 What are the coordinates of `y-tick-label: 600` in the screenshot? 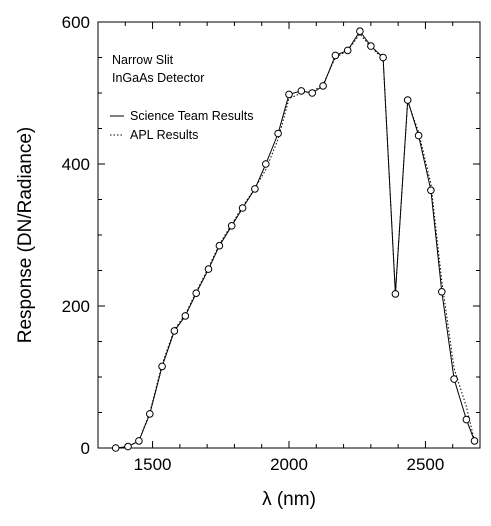 It's located at (76, 22).